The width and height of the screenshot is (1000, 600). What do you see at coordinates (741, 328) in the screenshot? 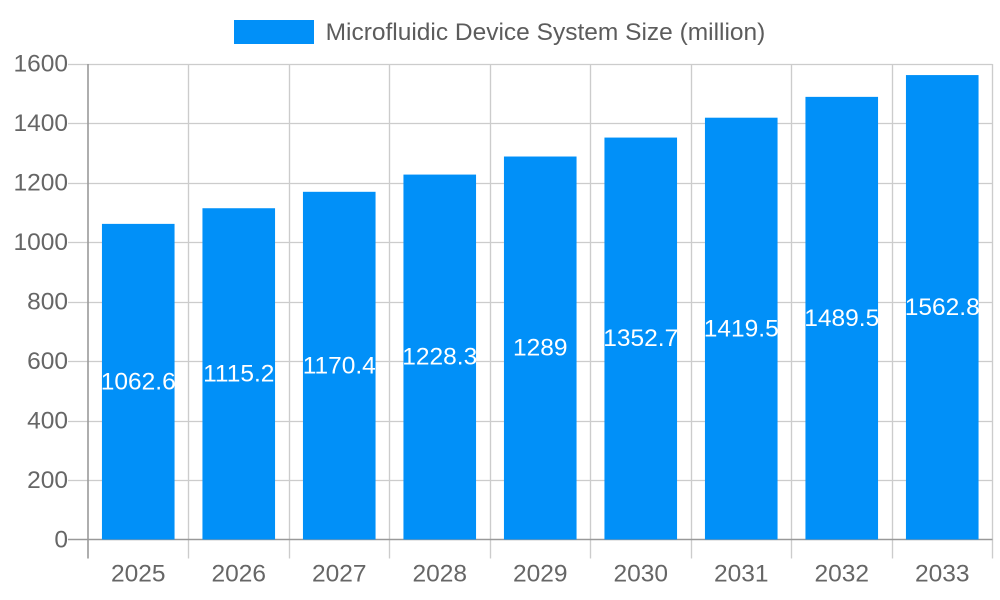
I see `svg-text: 1419.5` at bounding box center [741, 328].